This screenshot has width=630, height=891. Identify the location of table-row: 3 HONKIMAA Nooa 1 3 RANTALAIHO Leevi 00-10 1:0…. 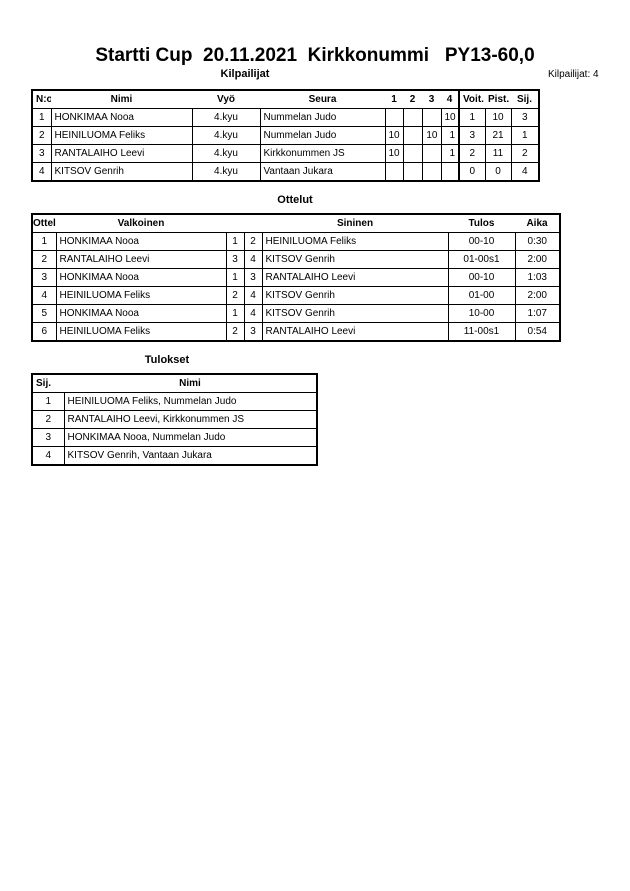
(296, 277).